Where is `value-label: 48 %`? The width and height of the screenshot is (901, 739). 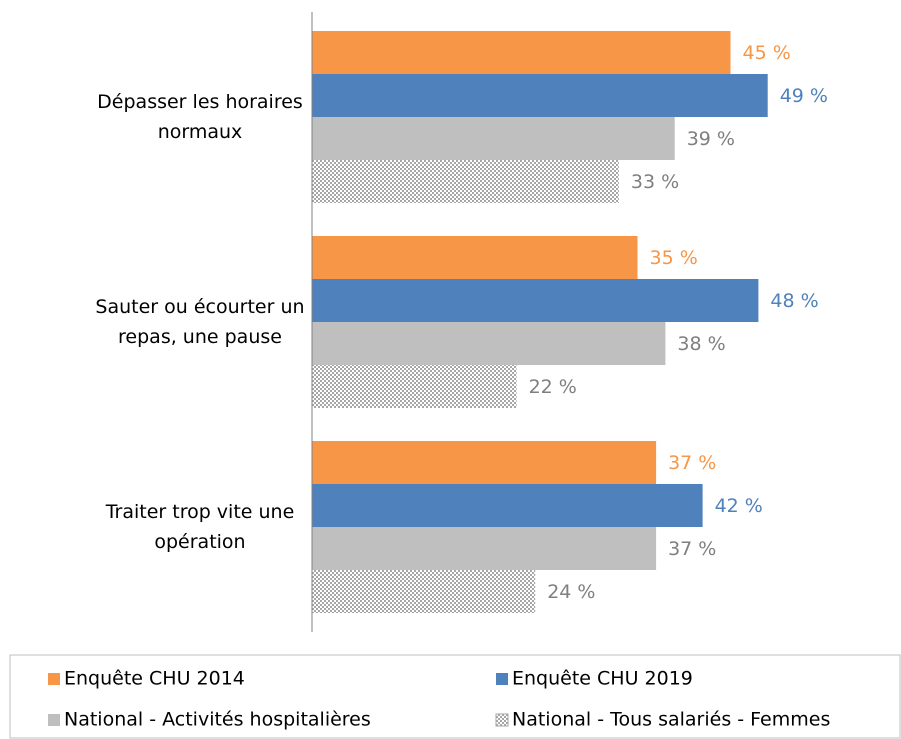
value-label: 48 % is located at coordinates (794, 301).